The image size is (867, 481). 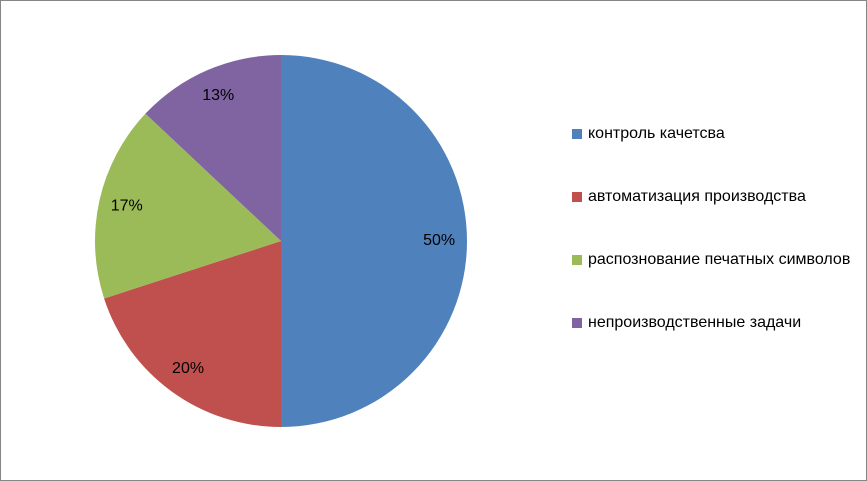 I want to click on legend-item: автоматизация производства, so click(x=715, y=196).